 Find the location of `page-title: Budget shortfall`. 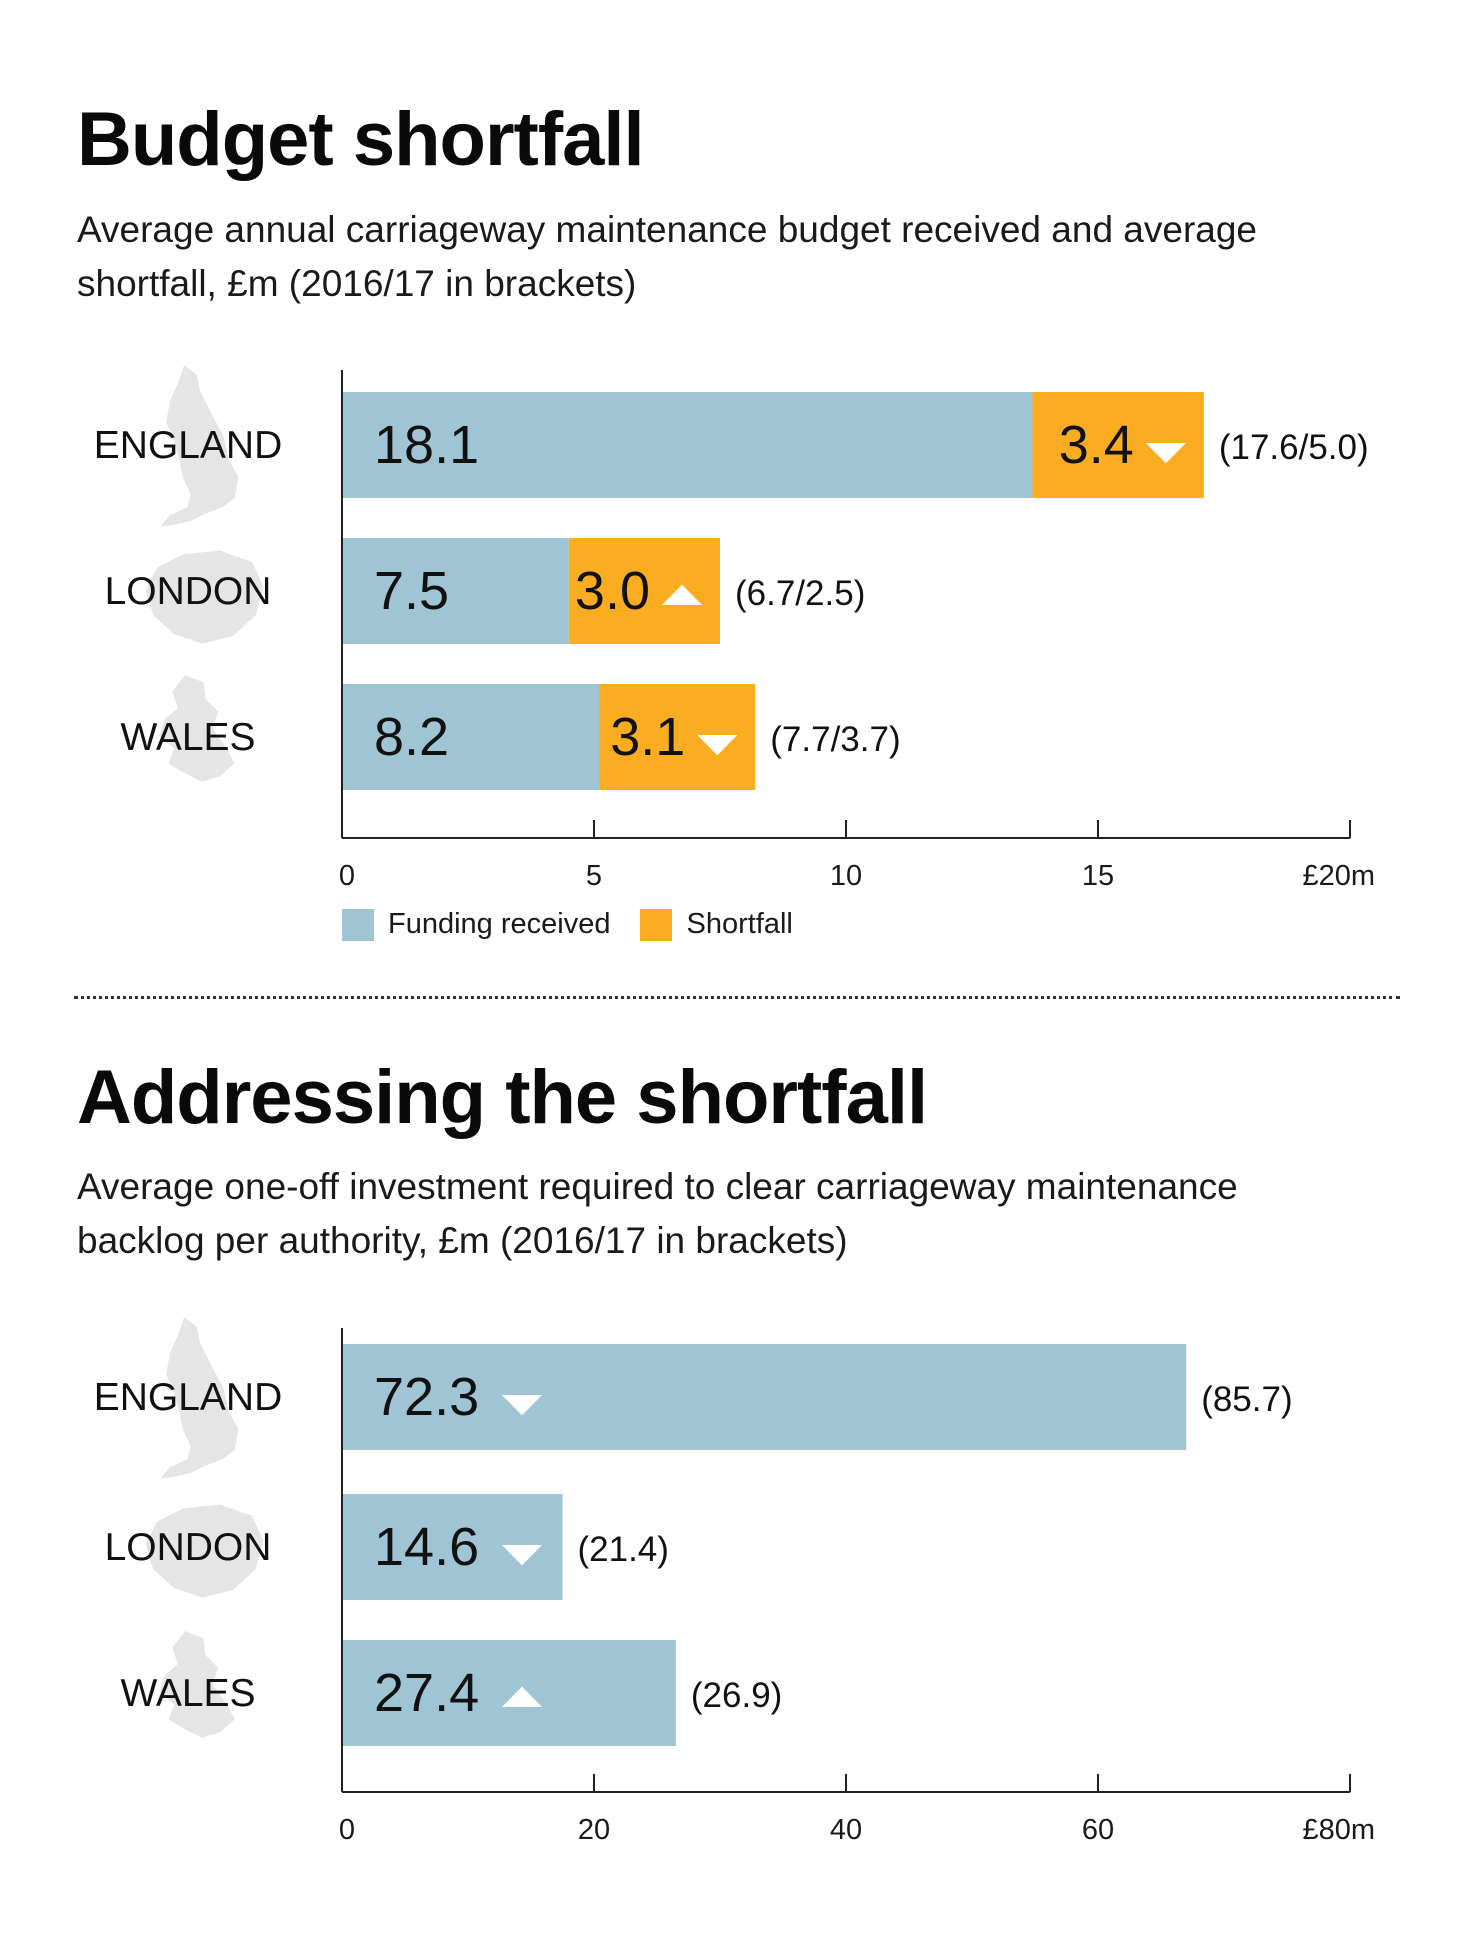

page-title: Budget shortfall is located at coordinates (361, 139).